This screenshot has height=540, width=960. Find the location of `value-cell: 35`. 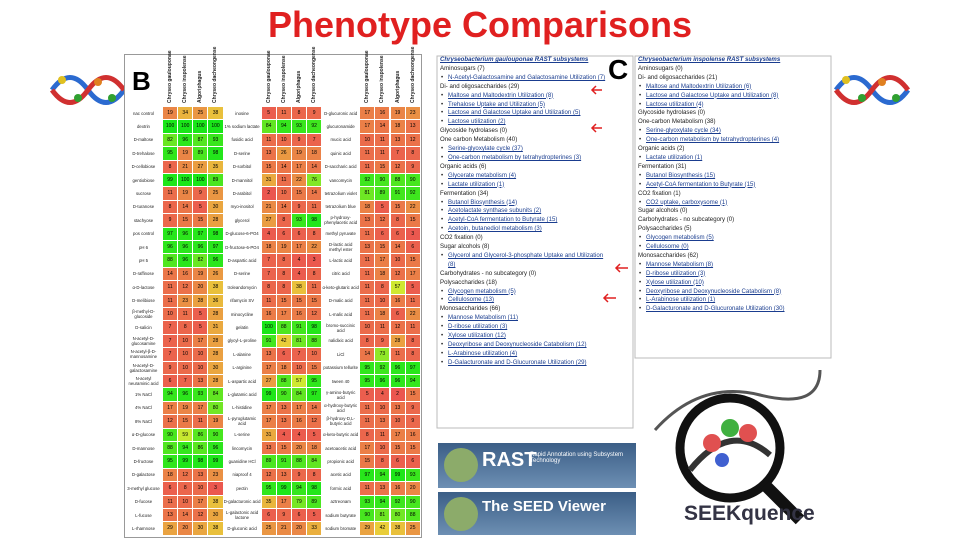

value-cell: 35 is located at coordinates (269, 502).